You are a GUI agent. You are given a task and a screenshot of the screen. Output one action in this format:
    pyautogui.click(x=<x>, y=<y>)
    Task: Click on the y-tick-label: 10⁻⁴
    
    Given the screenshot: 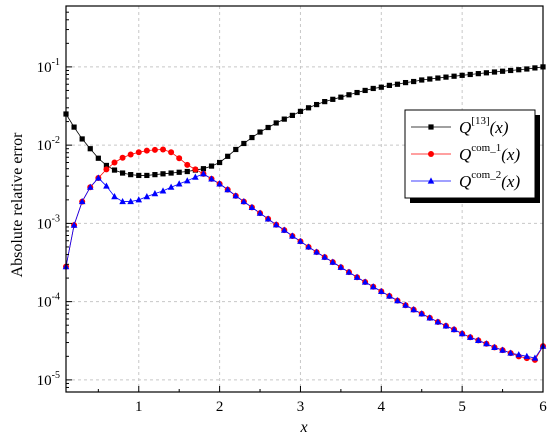 What is the action you would take?
    pyautogui.click(x=48, y=301)
    